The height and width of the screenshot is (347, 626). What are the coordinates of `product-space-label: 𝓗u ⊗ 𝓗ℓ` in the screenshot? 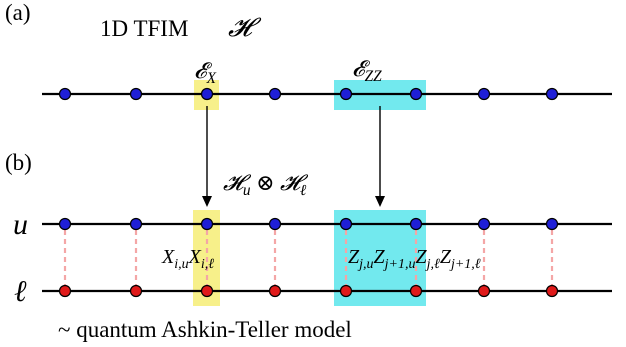 It's located at (266, 184).